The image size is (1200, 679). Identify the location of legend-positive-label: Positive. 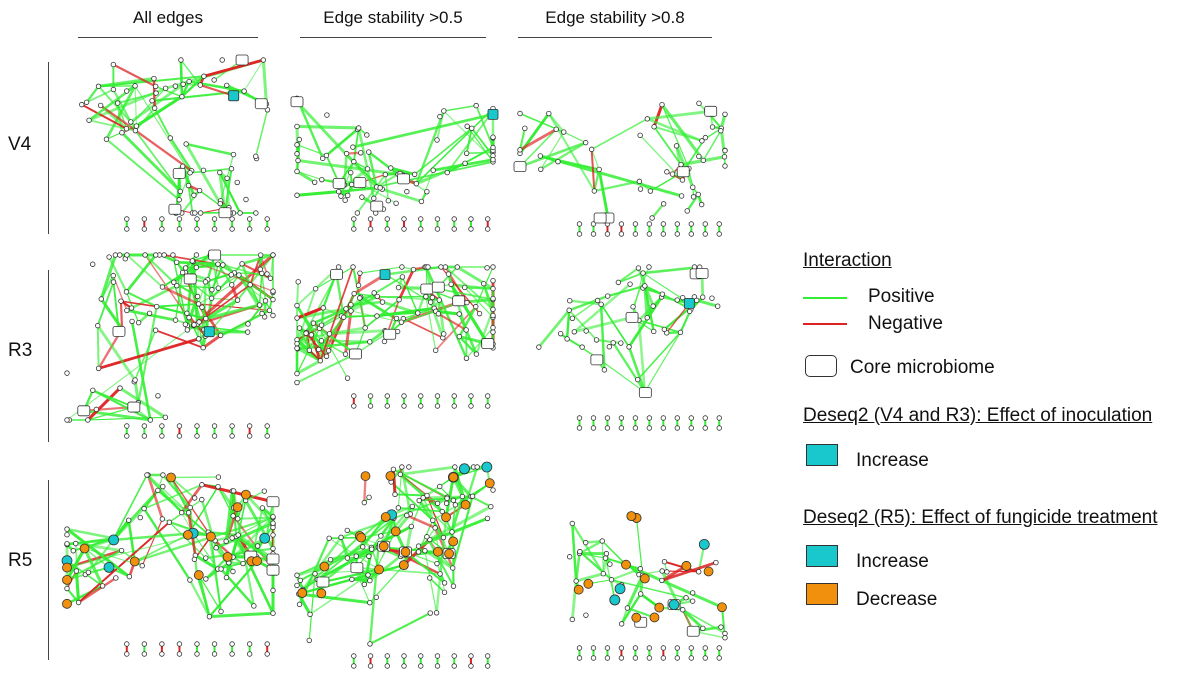
(901, 296).